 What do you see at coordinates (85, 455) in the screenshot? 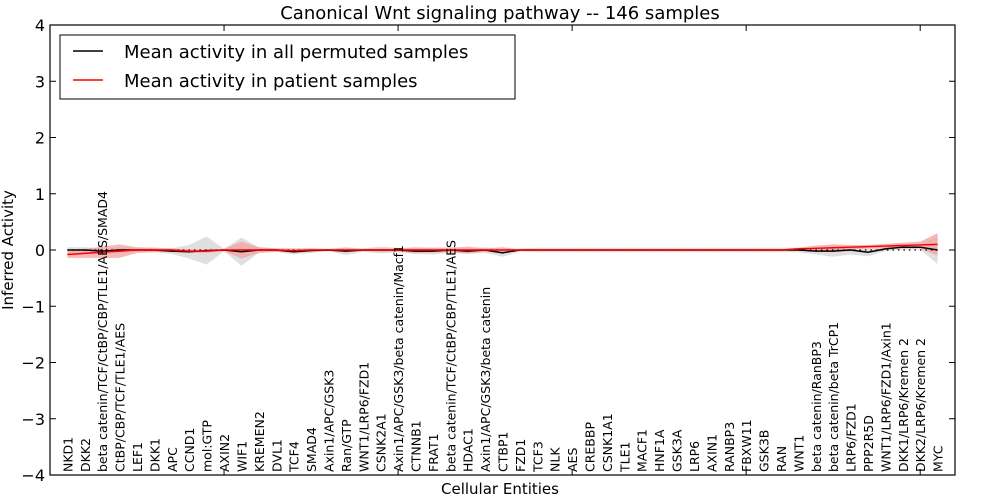
I see `x-category-label: DKK2` at bounding box center [85, 455].